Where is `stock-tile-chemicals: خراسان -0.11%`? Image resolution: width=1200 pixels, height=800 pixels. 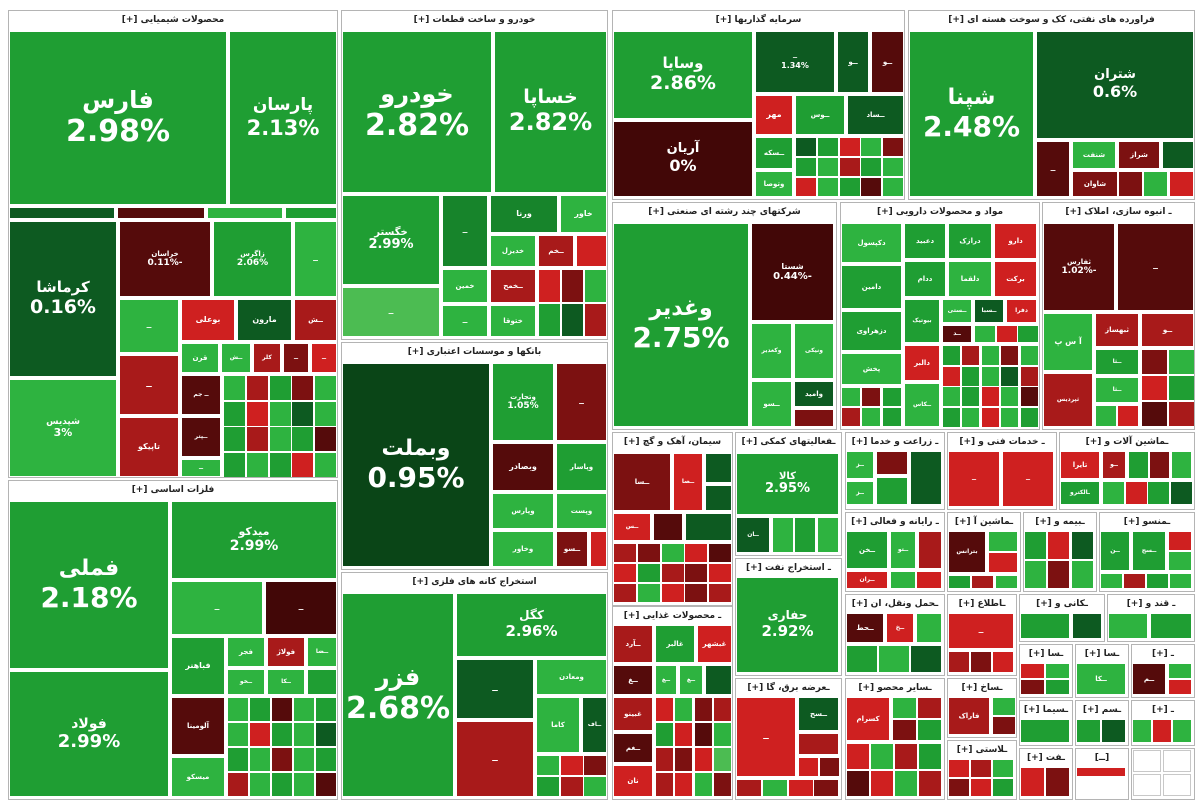 stock-tile-chemicals: خراسان -0.11% is located at coordinates (165, 259).